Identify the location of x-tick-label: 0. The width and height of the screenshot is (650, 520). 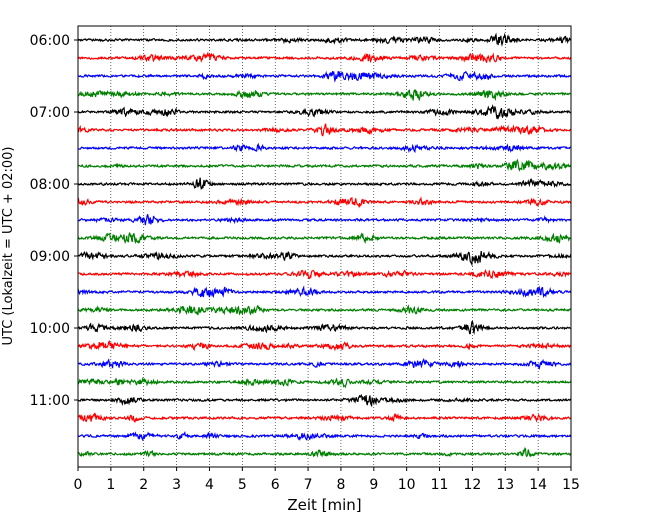
(78, 485).